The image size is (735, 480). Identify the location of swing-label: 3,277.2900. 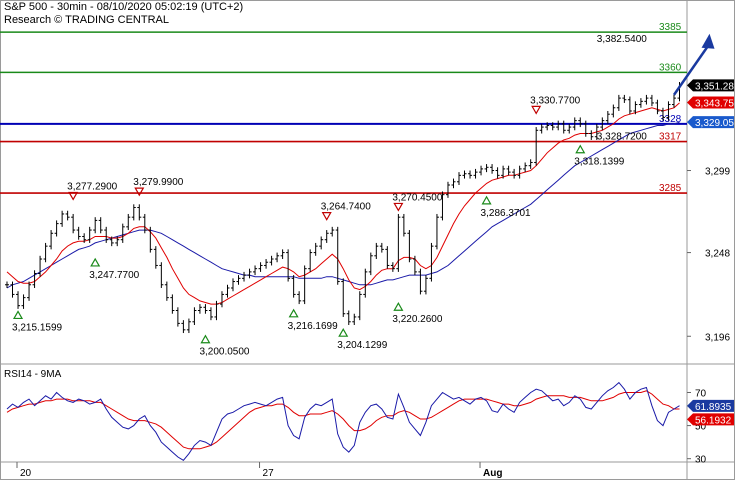
(92, 186).